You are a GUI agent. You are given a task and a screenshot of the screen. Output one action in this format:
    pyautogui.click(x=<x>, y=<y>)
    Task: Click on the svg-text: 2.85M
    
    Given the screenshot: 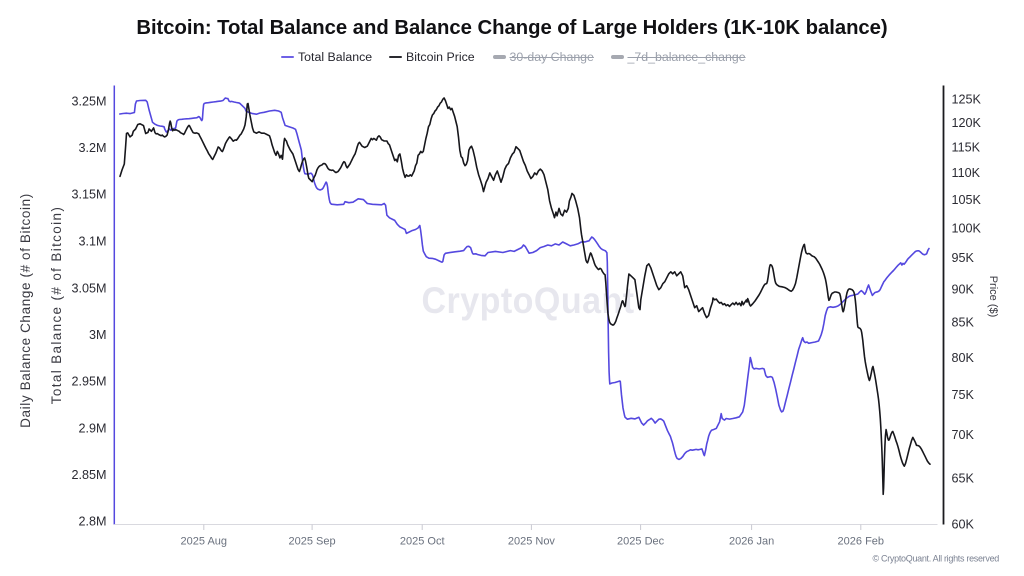 What is the action you would take?
    pyautogui.click(x=88, y=475)
    